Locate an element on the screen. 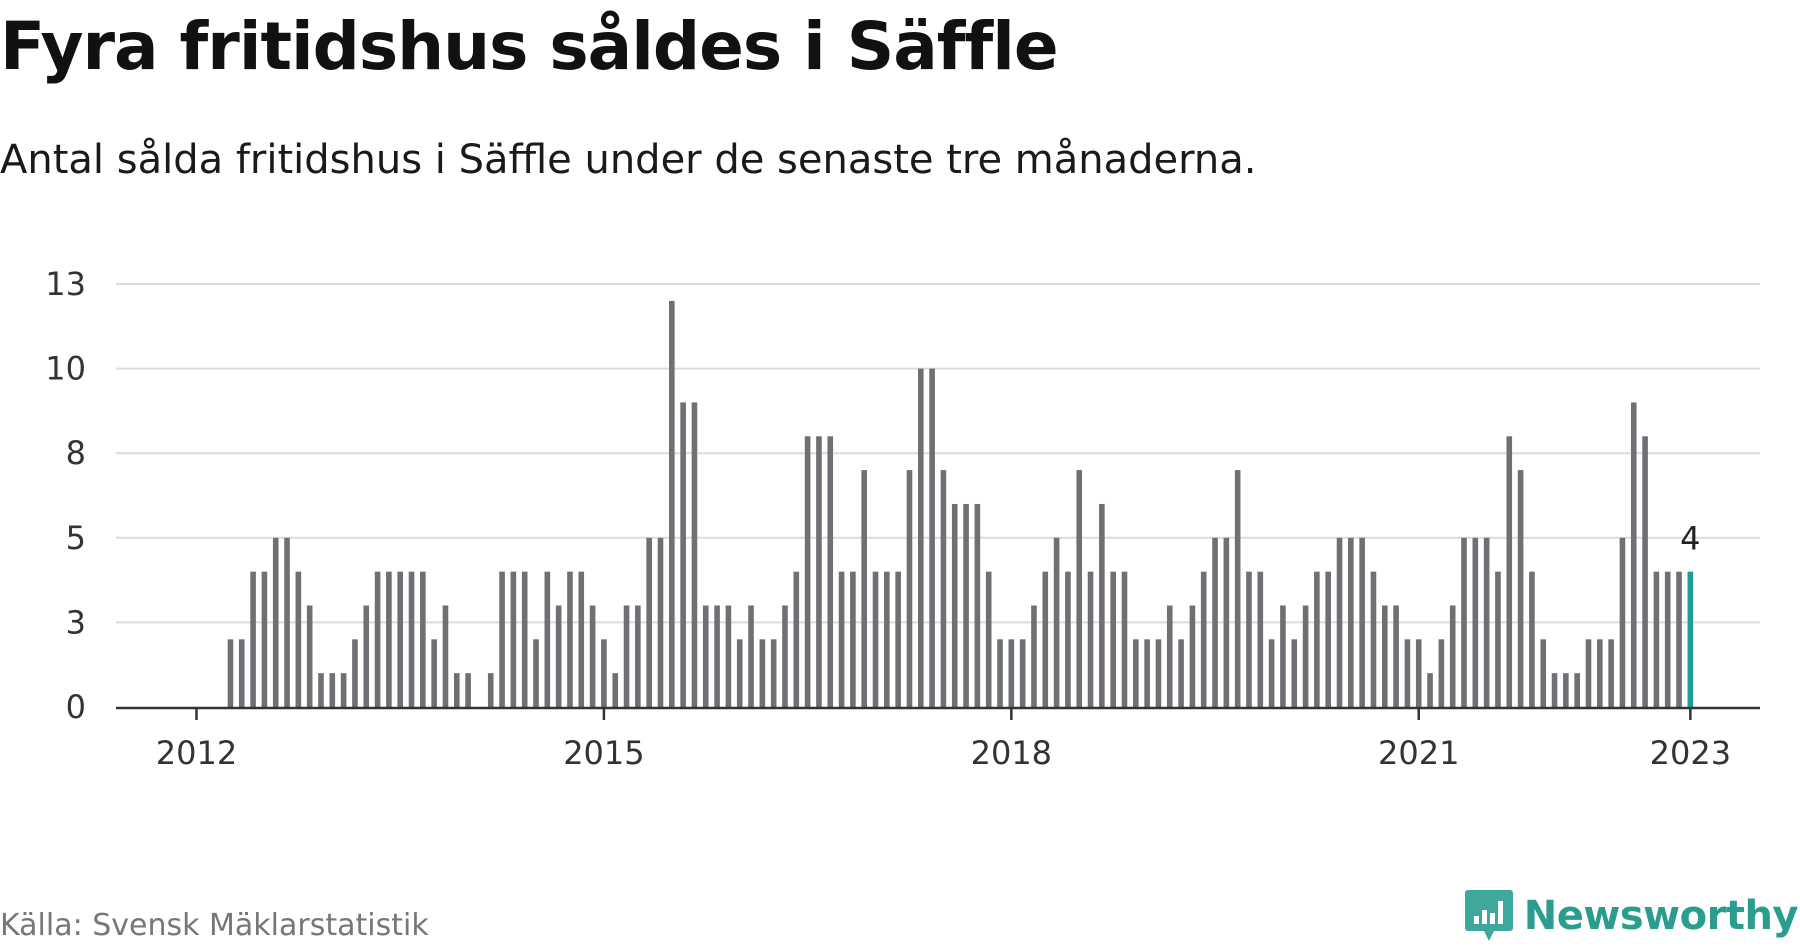 The height and width of the screenshot is (948, 1800). last-value-label: 4 is located at coordinates (1690, 539).